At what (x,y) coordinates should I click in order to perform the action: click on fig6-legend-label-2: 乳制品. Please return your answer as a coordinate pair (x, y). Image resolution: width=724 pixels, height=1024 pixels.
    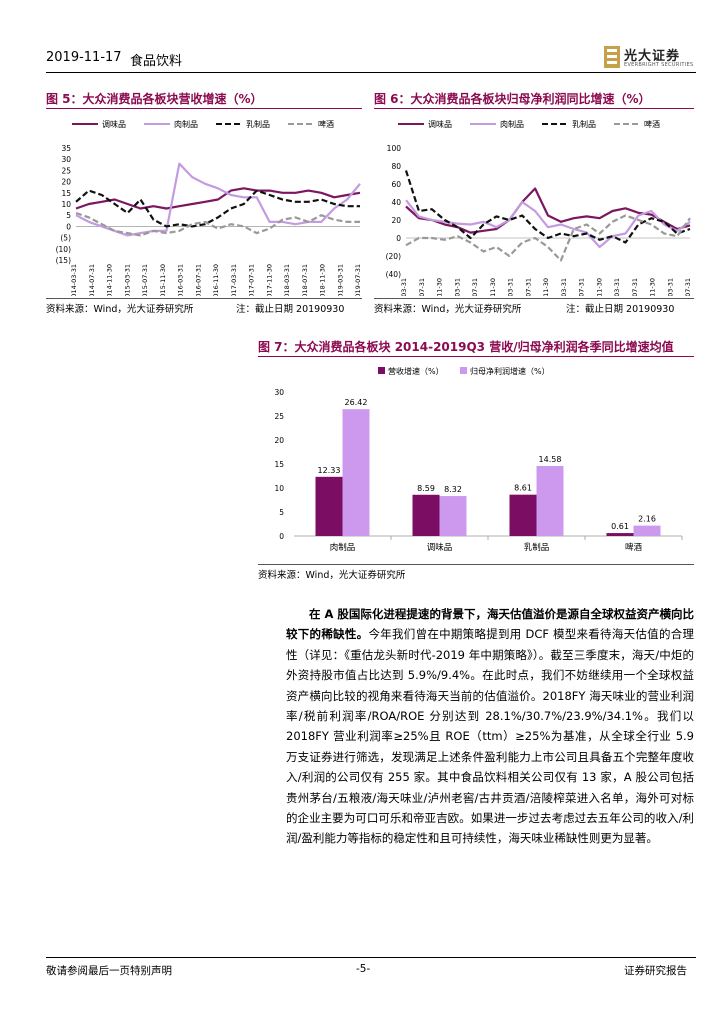
    Looking at the image, I should click on (584, 124).